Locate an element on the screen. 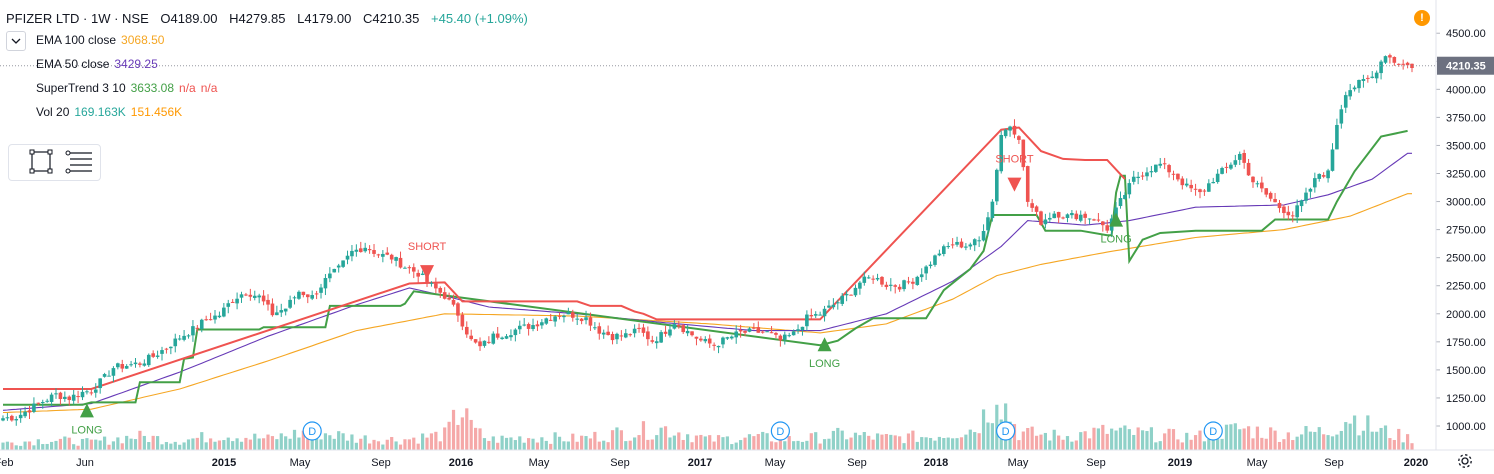 The image size is (1494, 474). gear-icon is located at coordinates (1465, 461).